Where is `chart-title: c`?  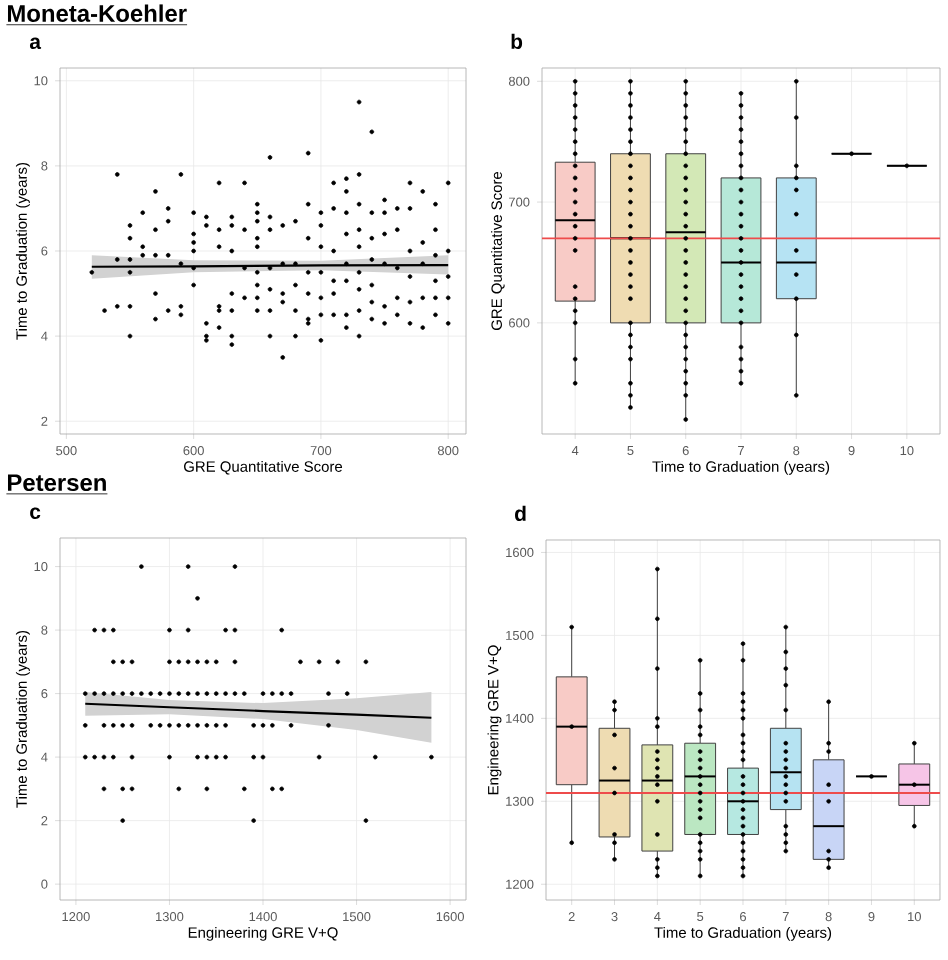 chart-title: c is located at coordinates (35, 513).